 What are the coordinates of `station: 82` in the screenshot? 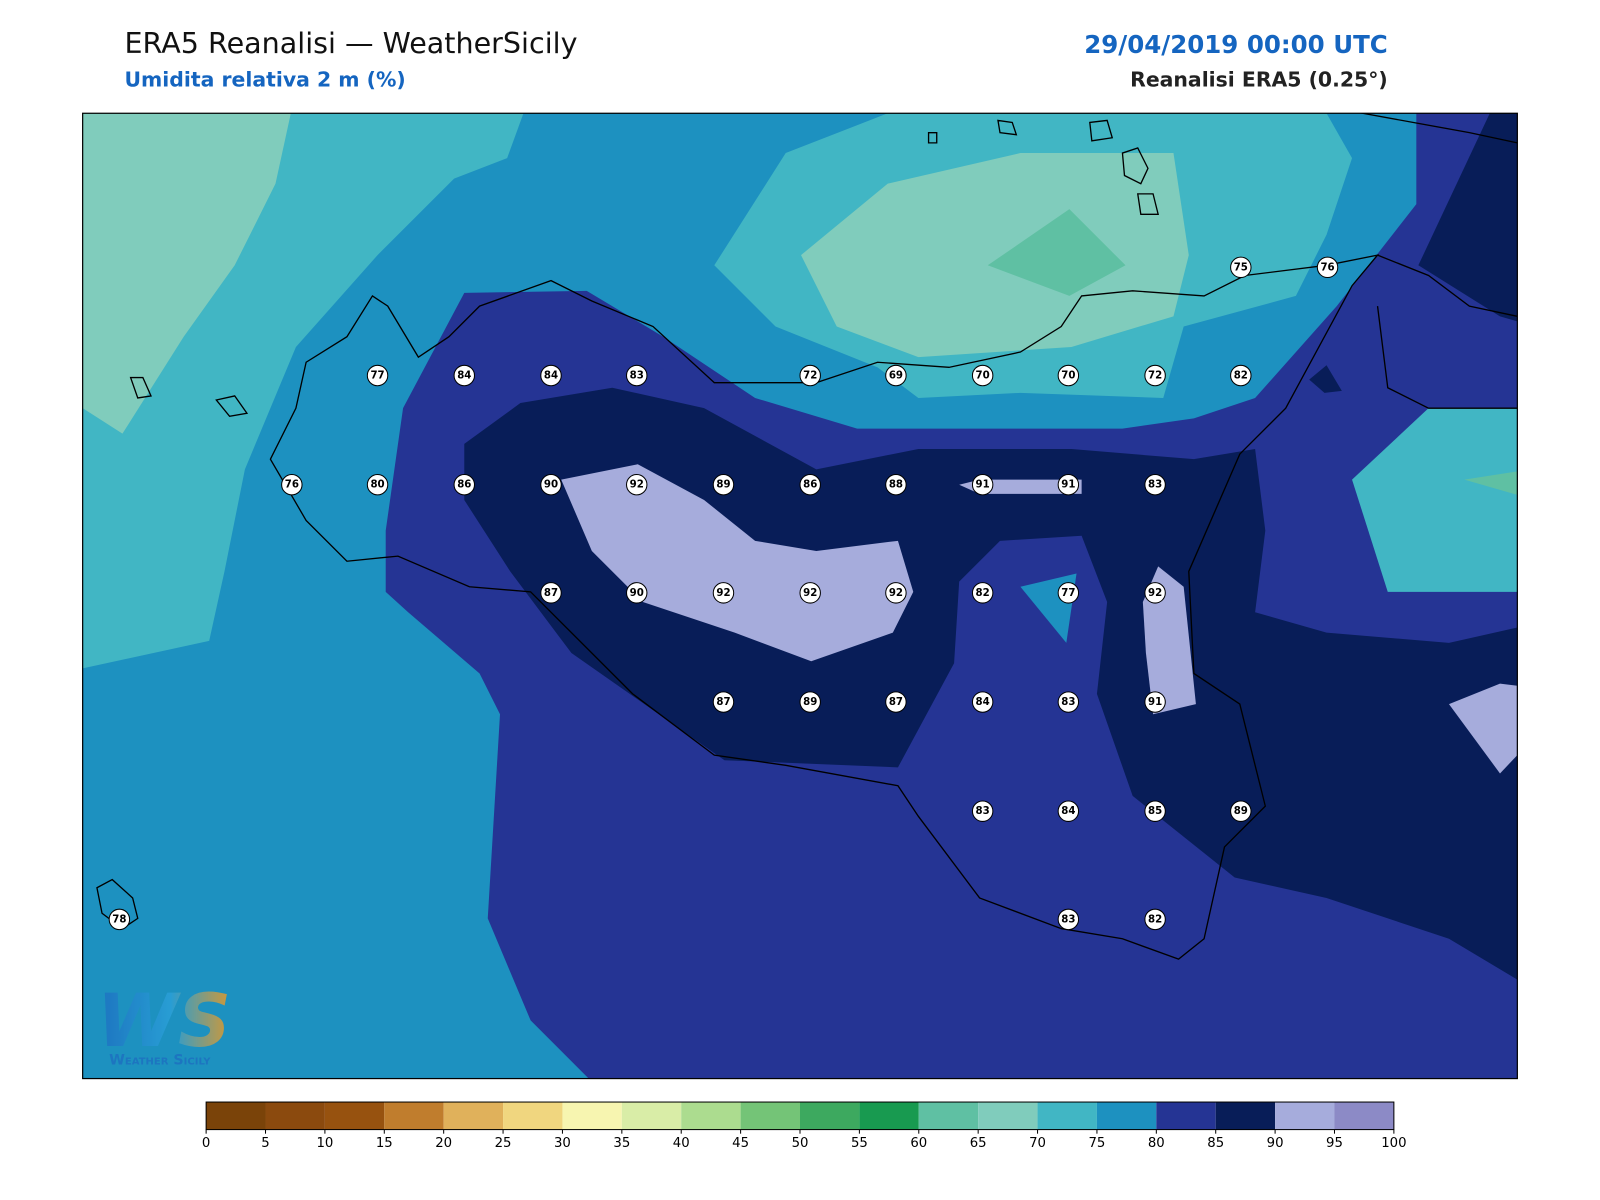 It's located at (982, 593).